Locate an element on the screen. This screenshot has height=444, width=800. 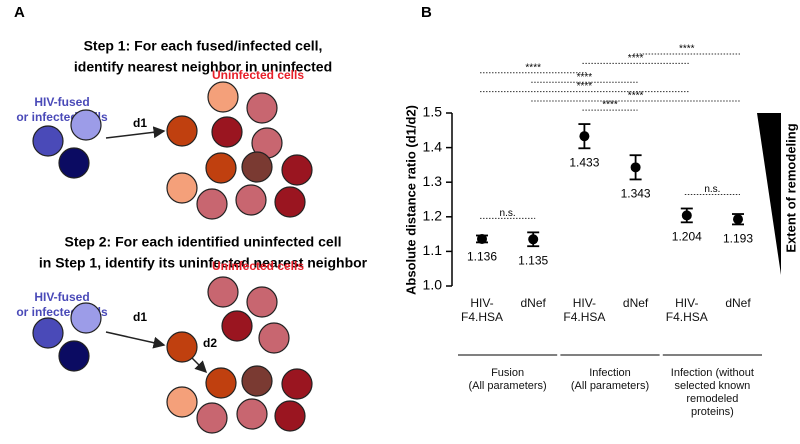
group-label: Infection (All parameters) is located at coordinates (610, 379).